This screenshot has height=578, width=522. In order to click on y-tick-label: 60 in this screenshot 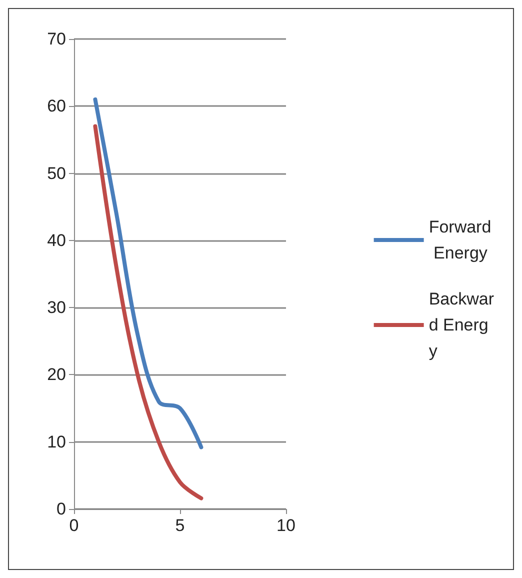, I will do `click(56, 106)`.